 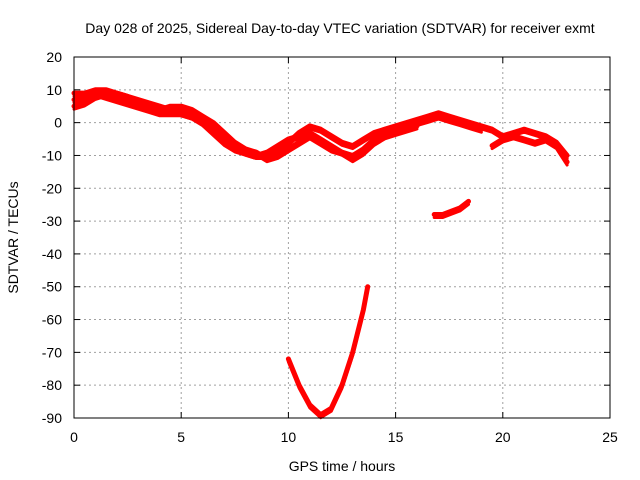 I want to click on x-tick-label: 10, so click(x=289, y=437).